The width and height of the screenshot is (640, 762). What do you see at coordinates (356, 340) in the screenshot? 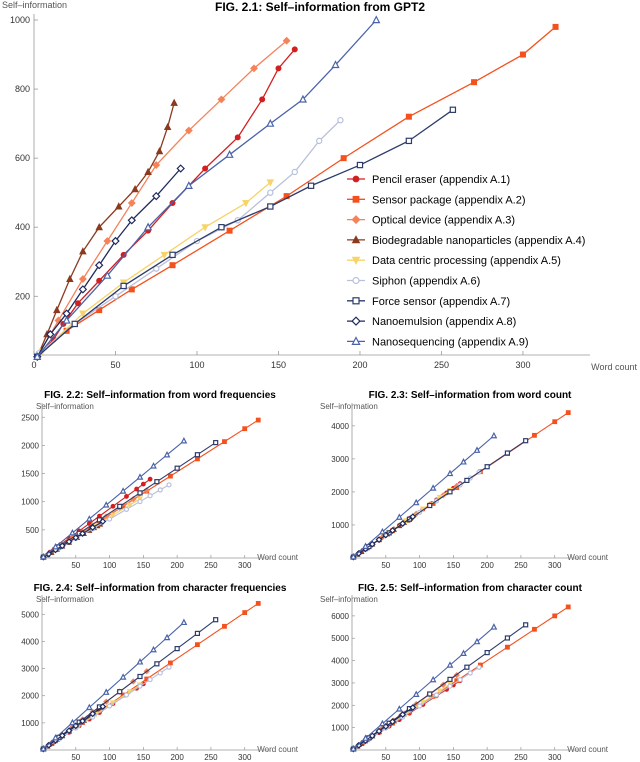
I see `legend-marker-nanoseq` at bounding box center [356, 340].